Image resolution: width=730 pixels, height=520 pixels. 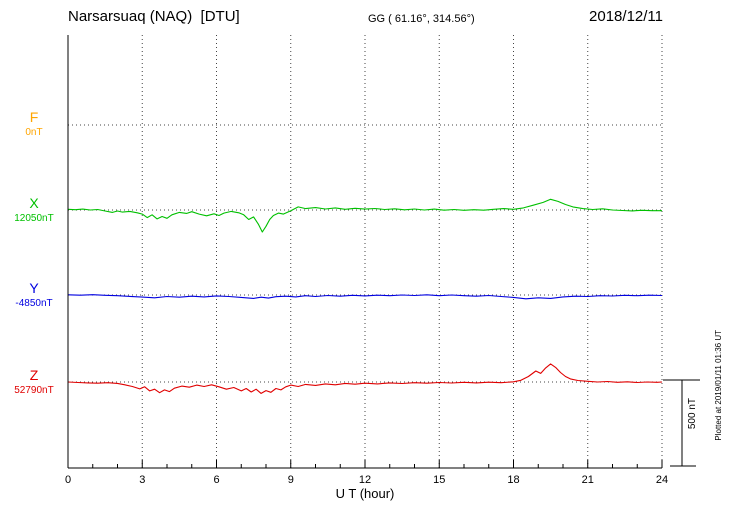 I want to click on component-baseline-value: 12050nT, so click(x=34, y=218).